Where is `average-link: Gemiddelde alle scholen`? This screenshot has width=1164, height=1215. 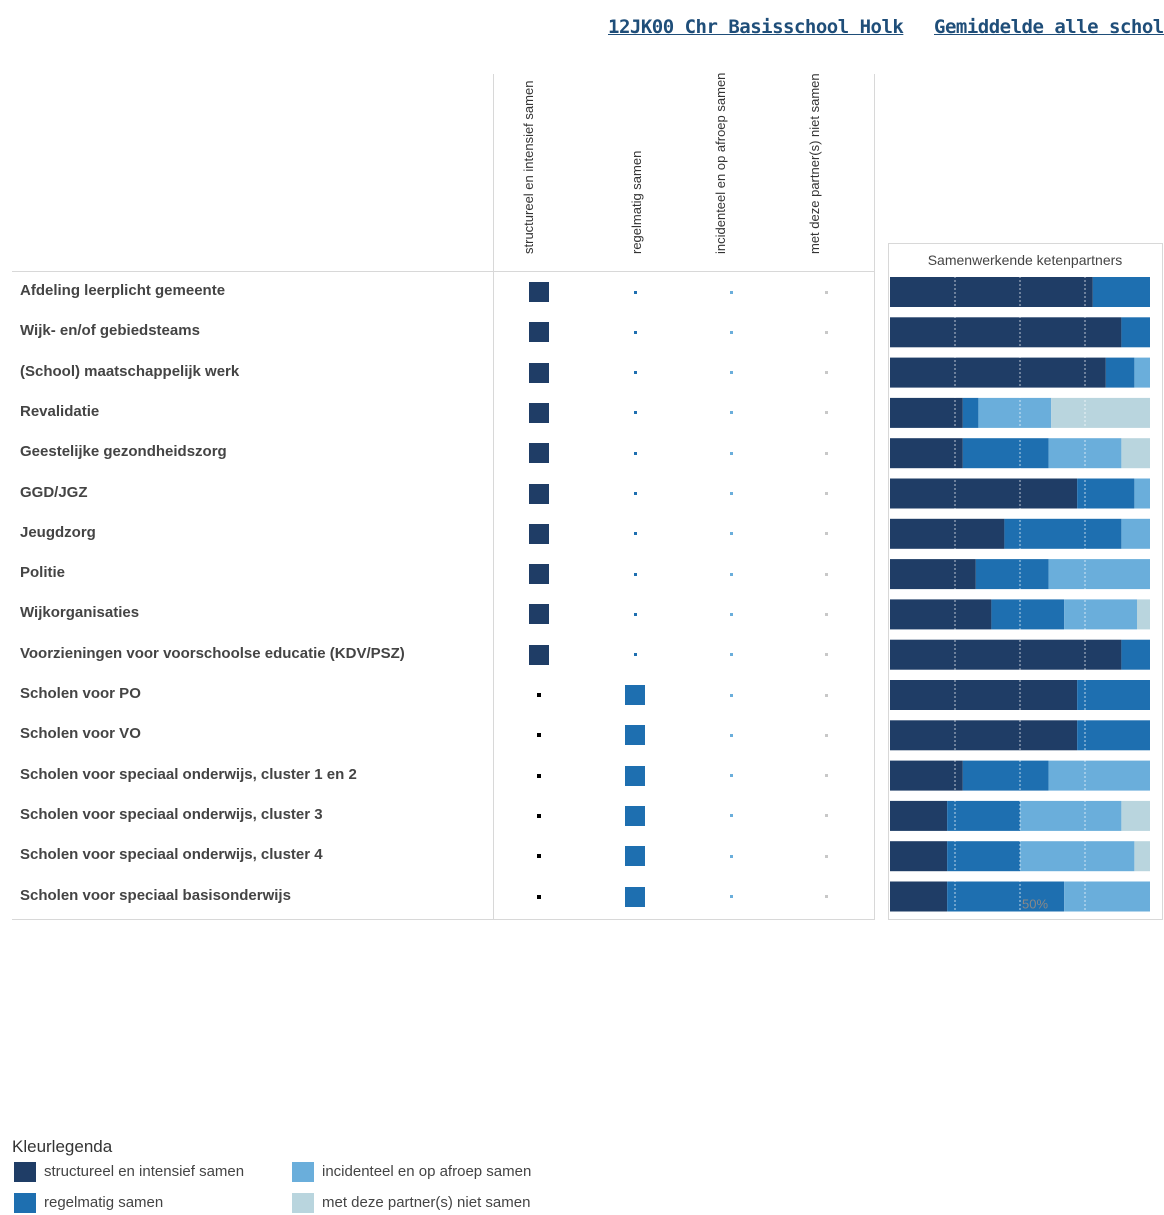
average-link: Gemiddelde alle scholen is located at coordinates (1049, 27).